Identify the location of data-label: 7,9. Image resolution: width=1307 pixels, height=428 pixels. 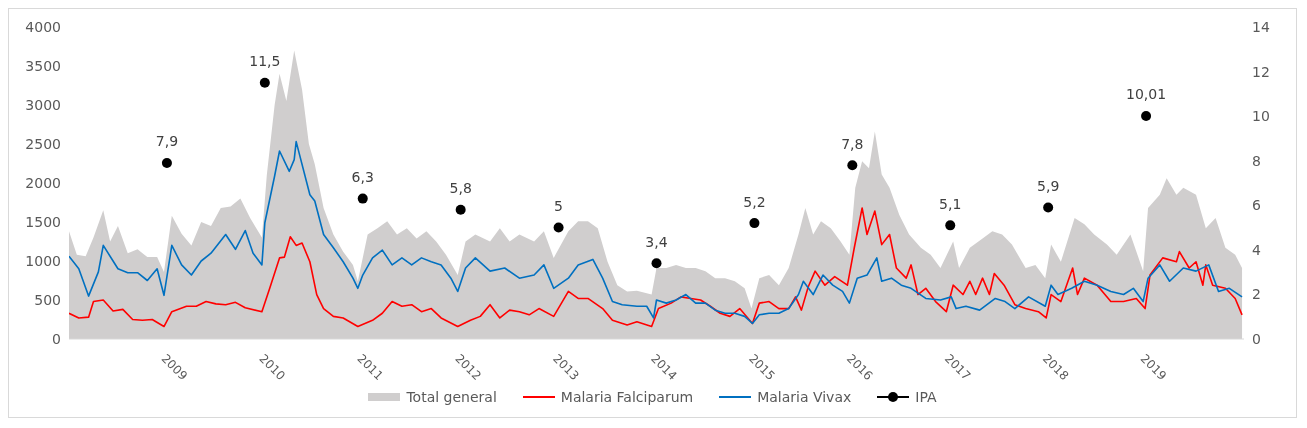
(167, 141).